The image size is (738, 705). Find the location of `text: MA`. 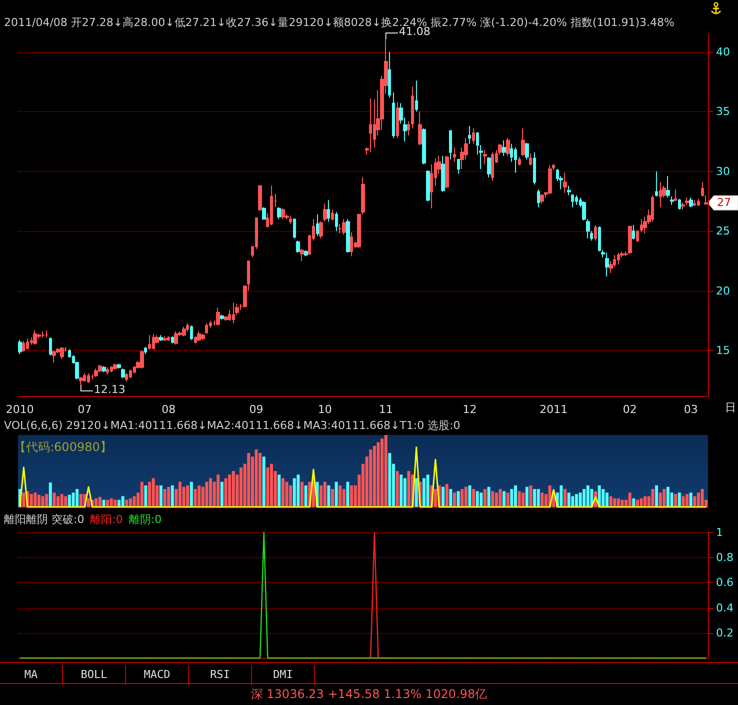

text: MA is located at coordinates (31, 675).